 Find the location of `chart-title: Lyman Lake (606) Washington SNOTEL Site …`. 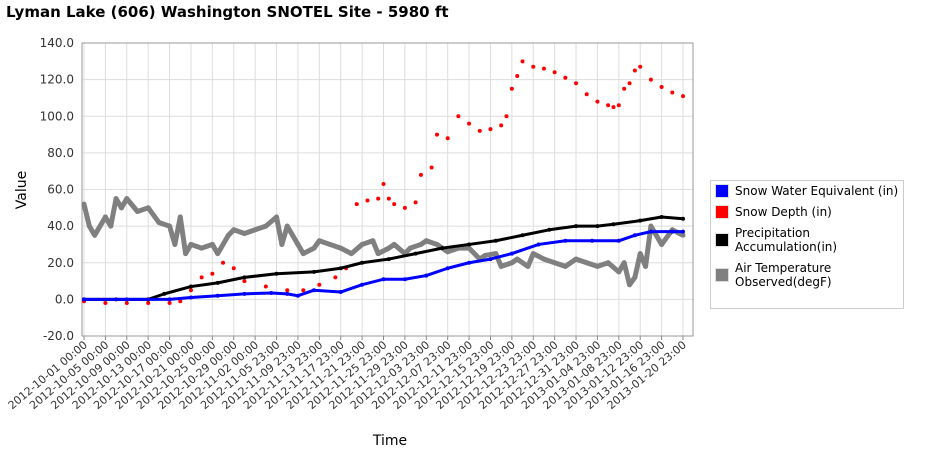

chart-title: Lyman Lake (606) Washington SNOTEL Site … is located at coordinates (227, 12).